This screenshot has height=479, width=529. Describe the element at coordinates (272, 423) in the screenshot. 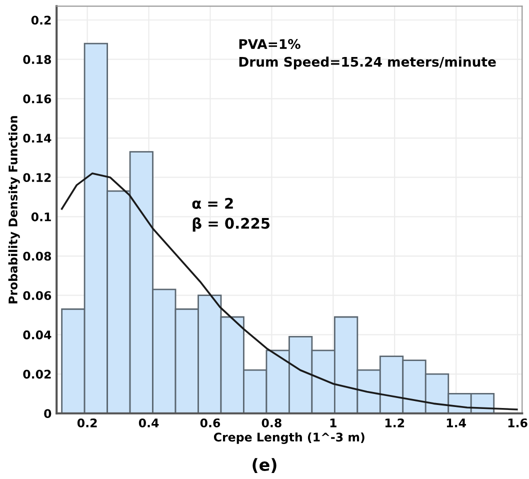

I see `x-tick-label: 0.8` at that location.